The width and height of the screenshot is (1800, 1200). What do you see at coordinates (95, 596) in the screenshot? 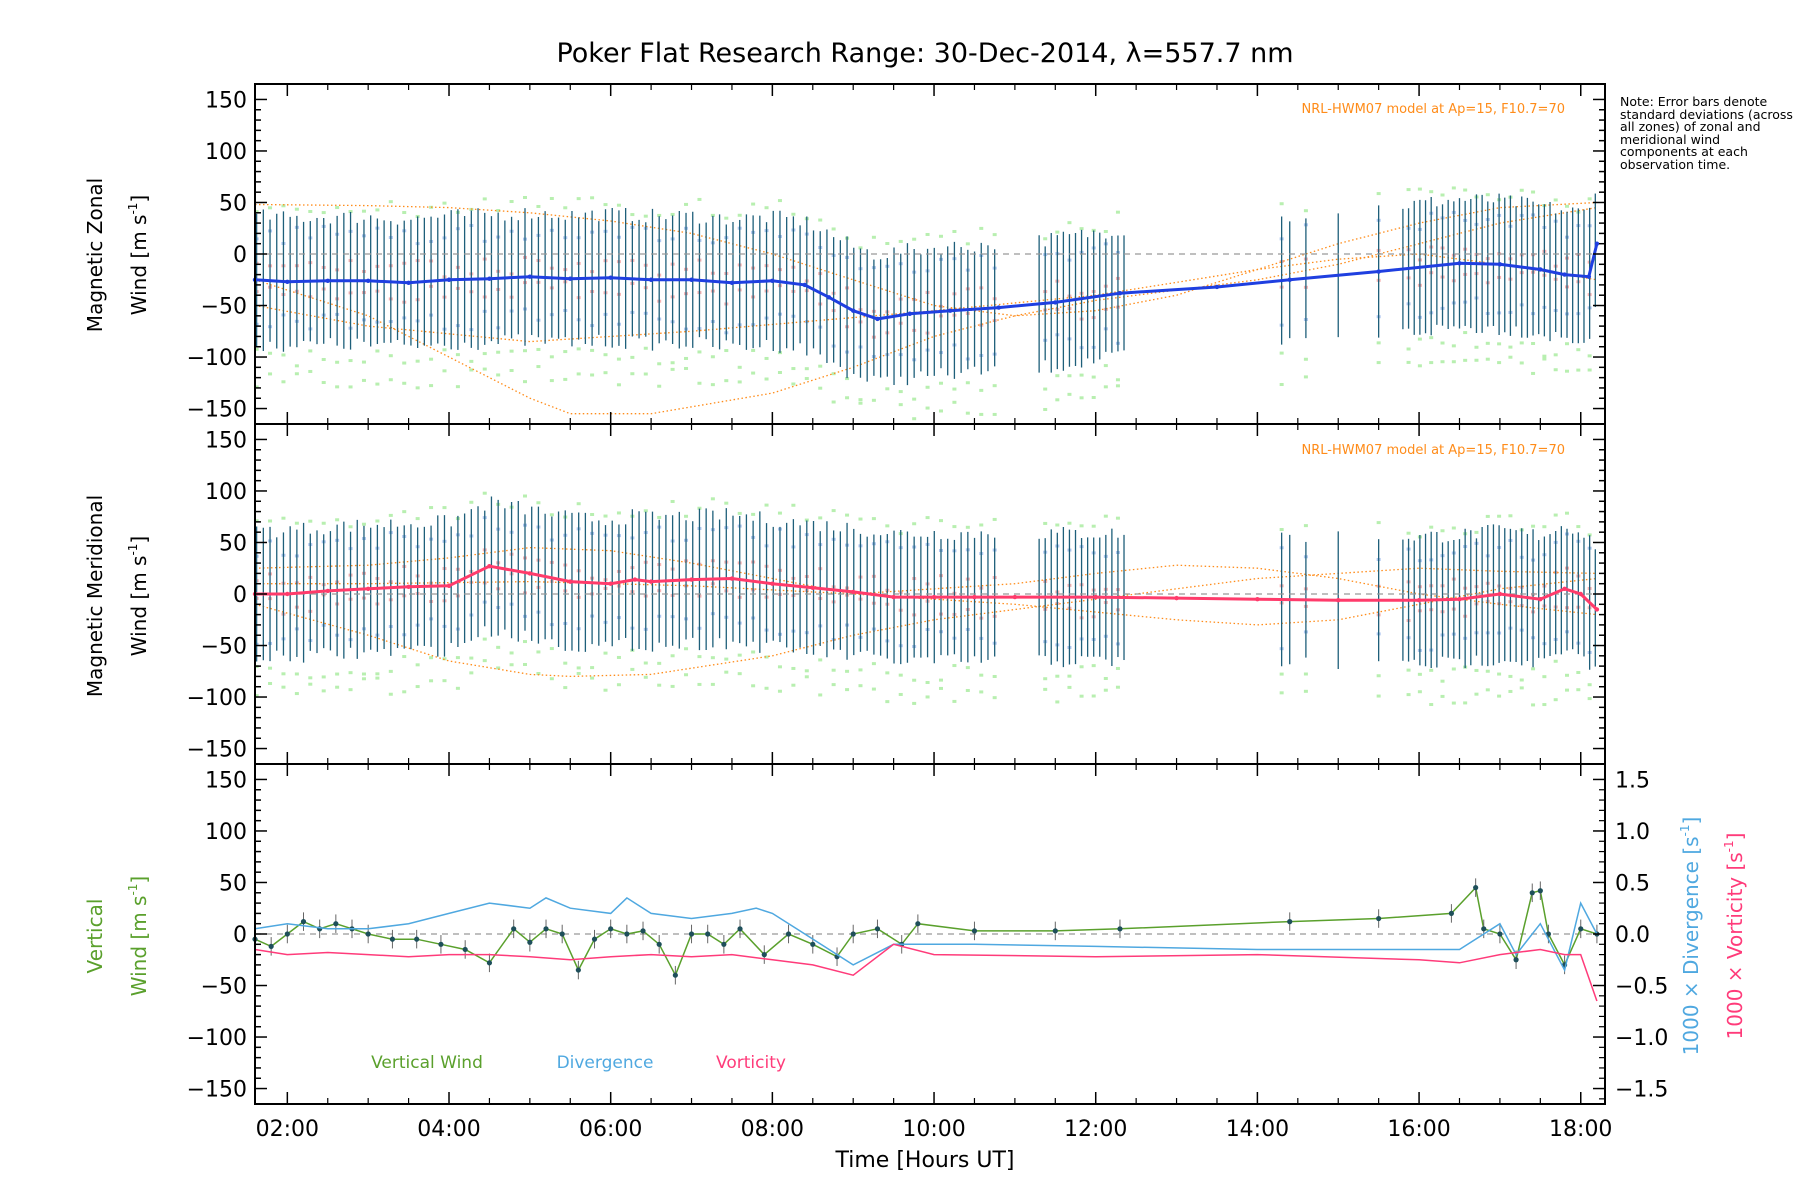
I see `meridional-ylabel-line1: Magnetic Meridional` at bounding box center [95, 596].